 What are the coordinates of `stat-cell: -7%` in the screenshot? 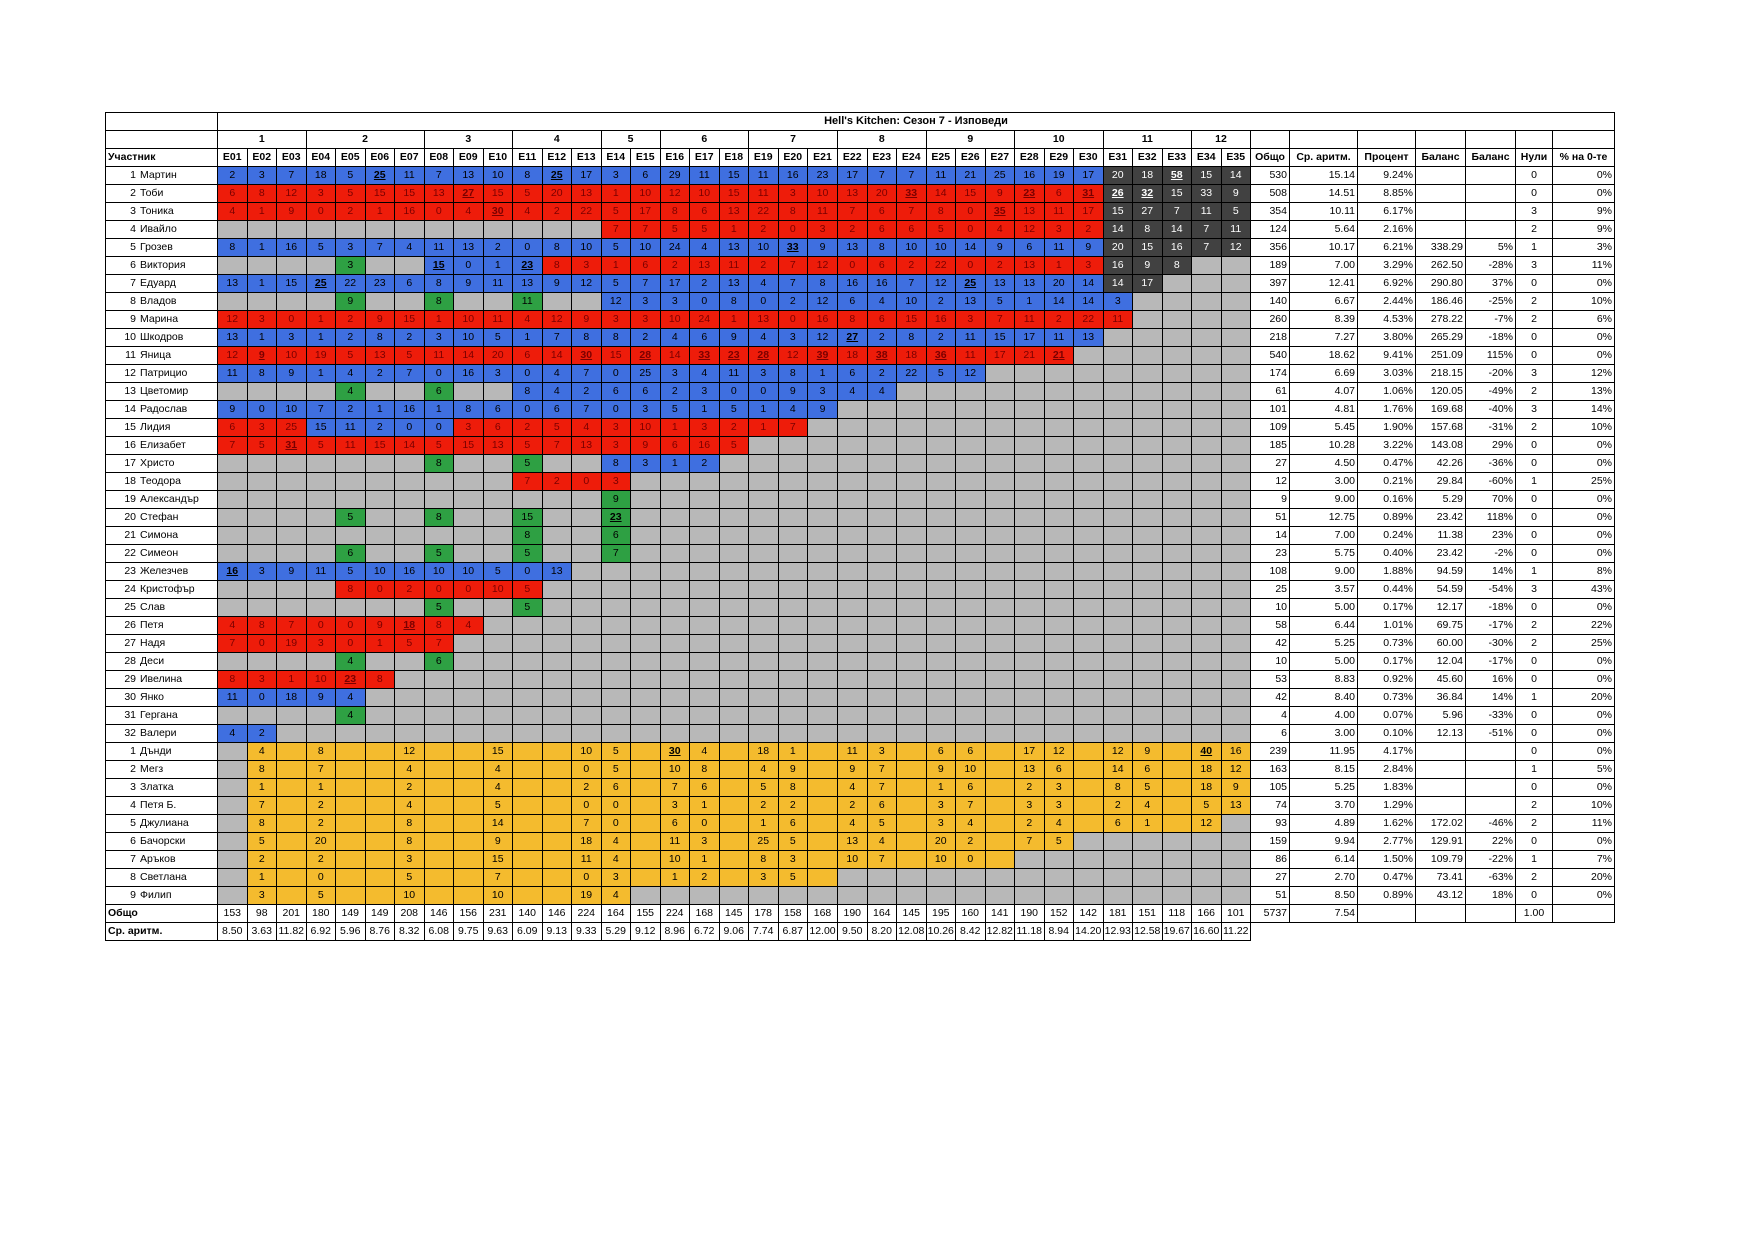 It's located at (1490, 319).